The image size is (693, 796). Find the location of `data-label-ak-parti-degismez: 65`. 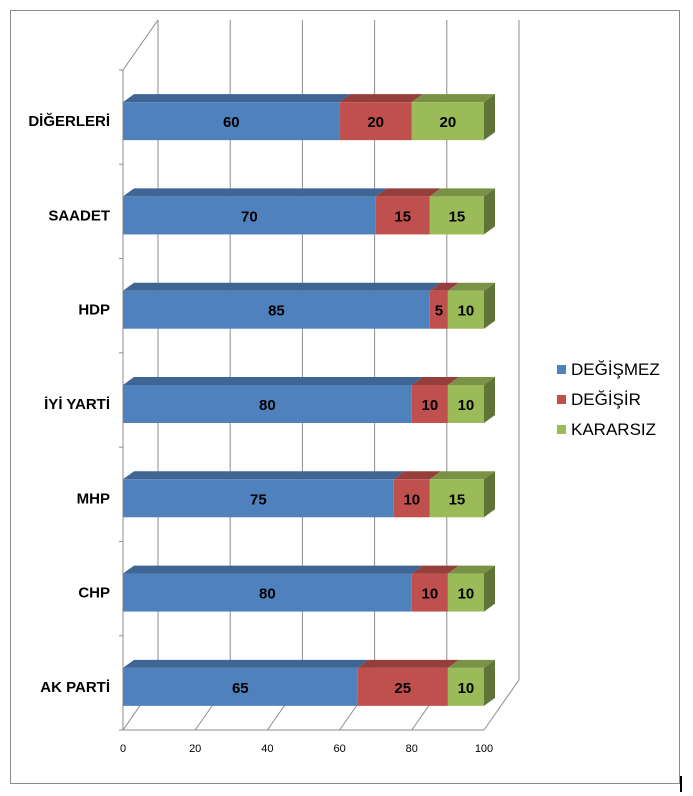

data-label-ak-parti-degismez: 65 is located at coordinates (240, 688).